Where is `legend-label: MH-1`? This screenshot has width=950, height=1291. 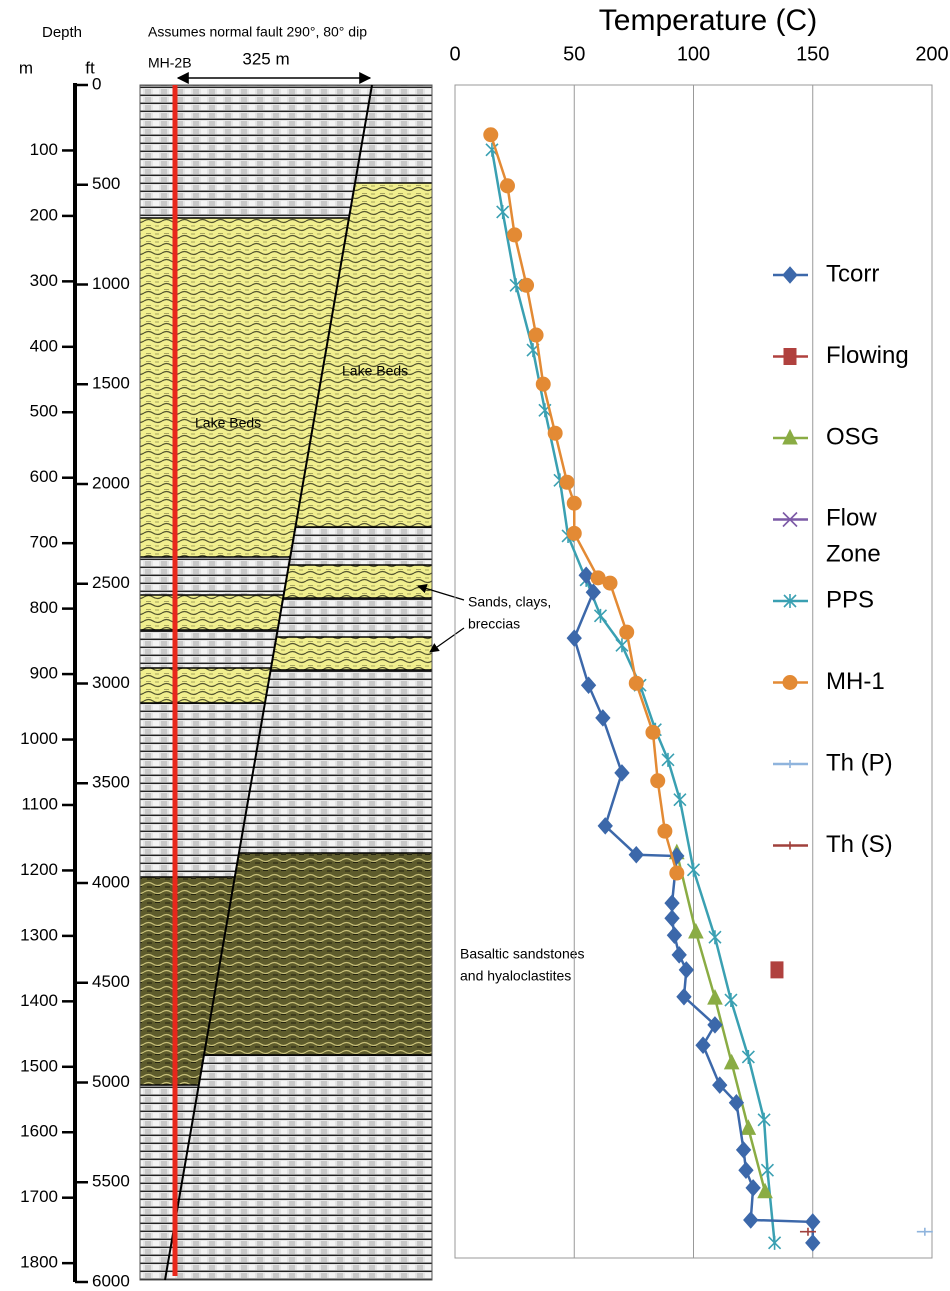
legend-label: MH-1 is located at coordinates (855, 681).